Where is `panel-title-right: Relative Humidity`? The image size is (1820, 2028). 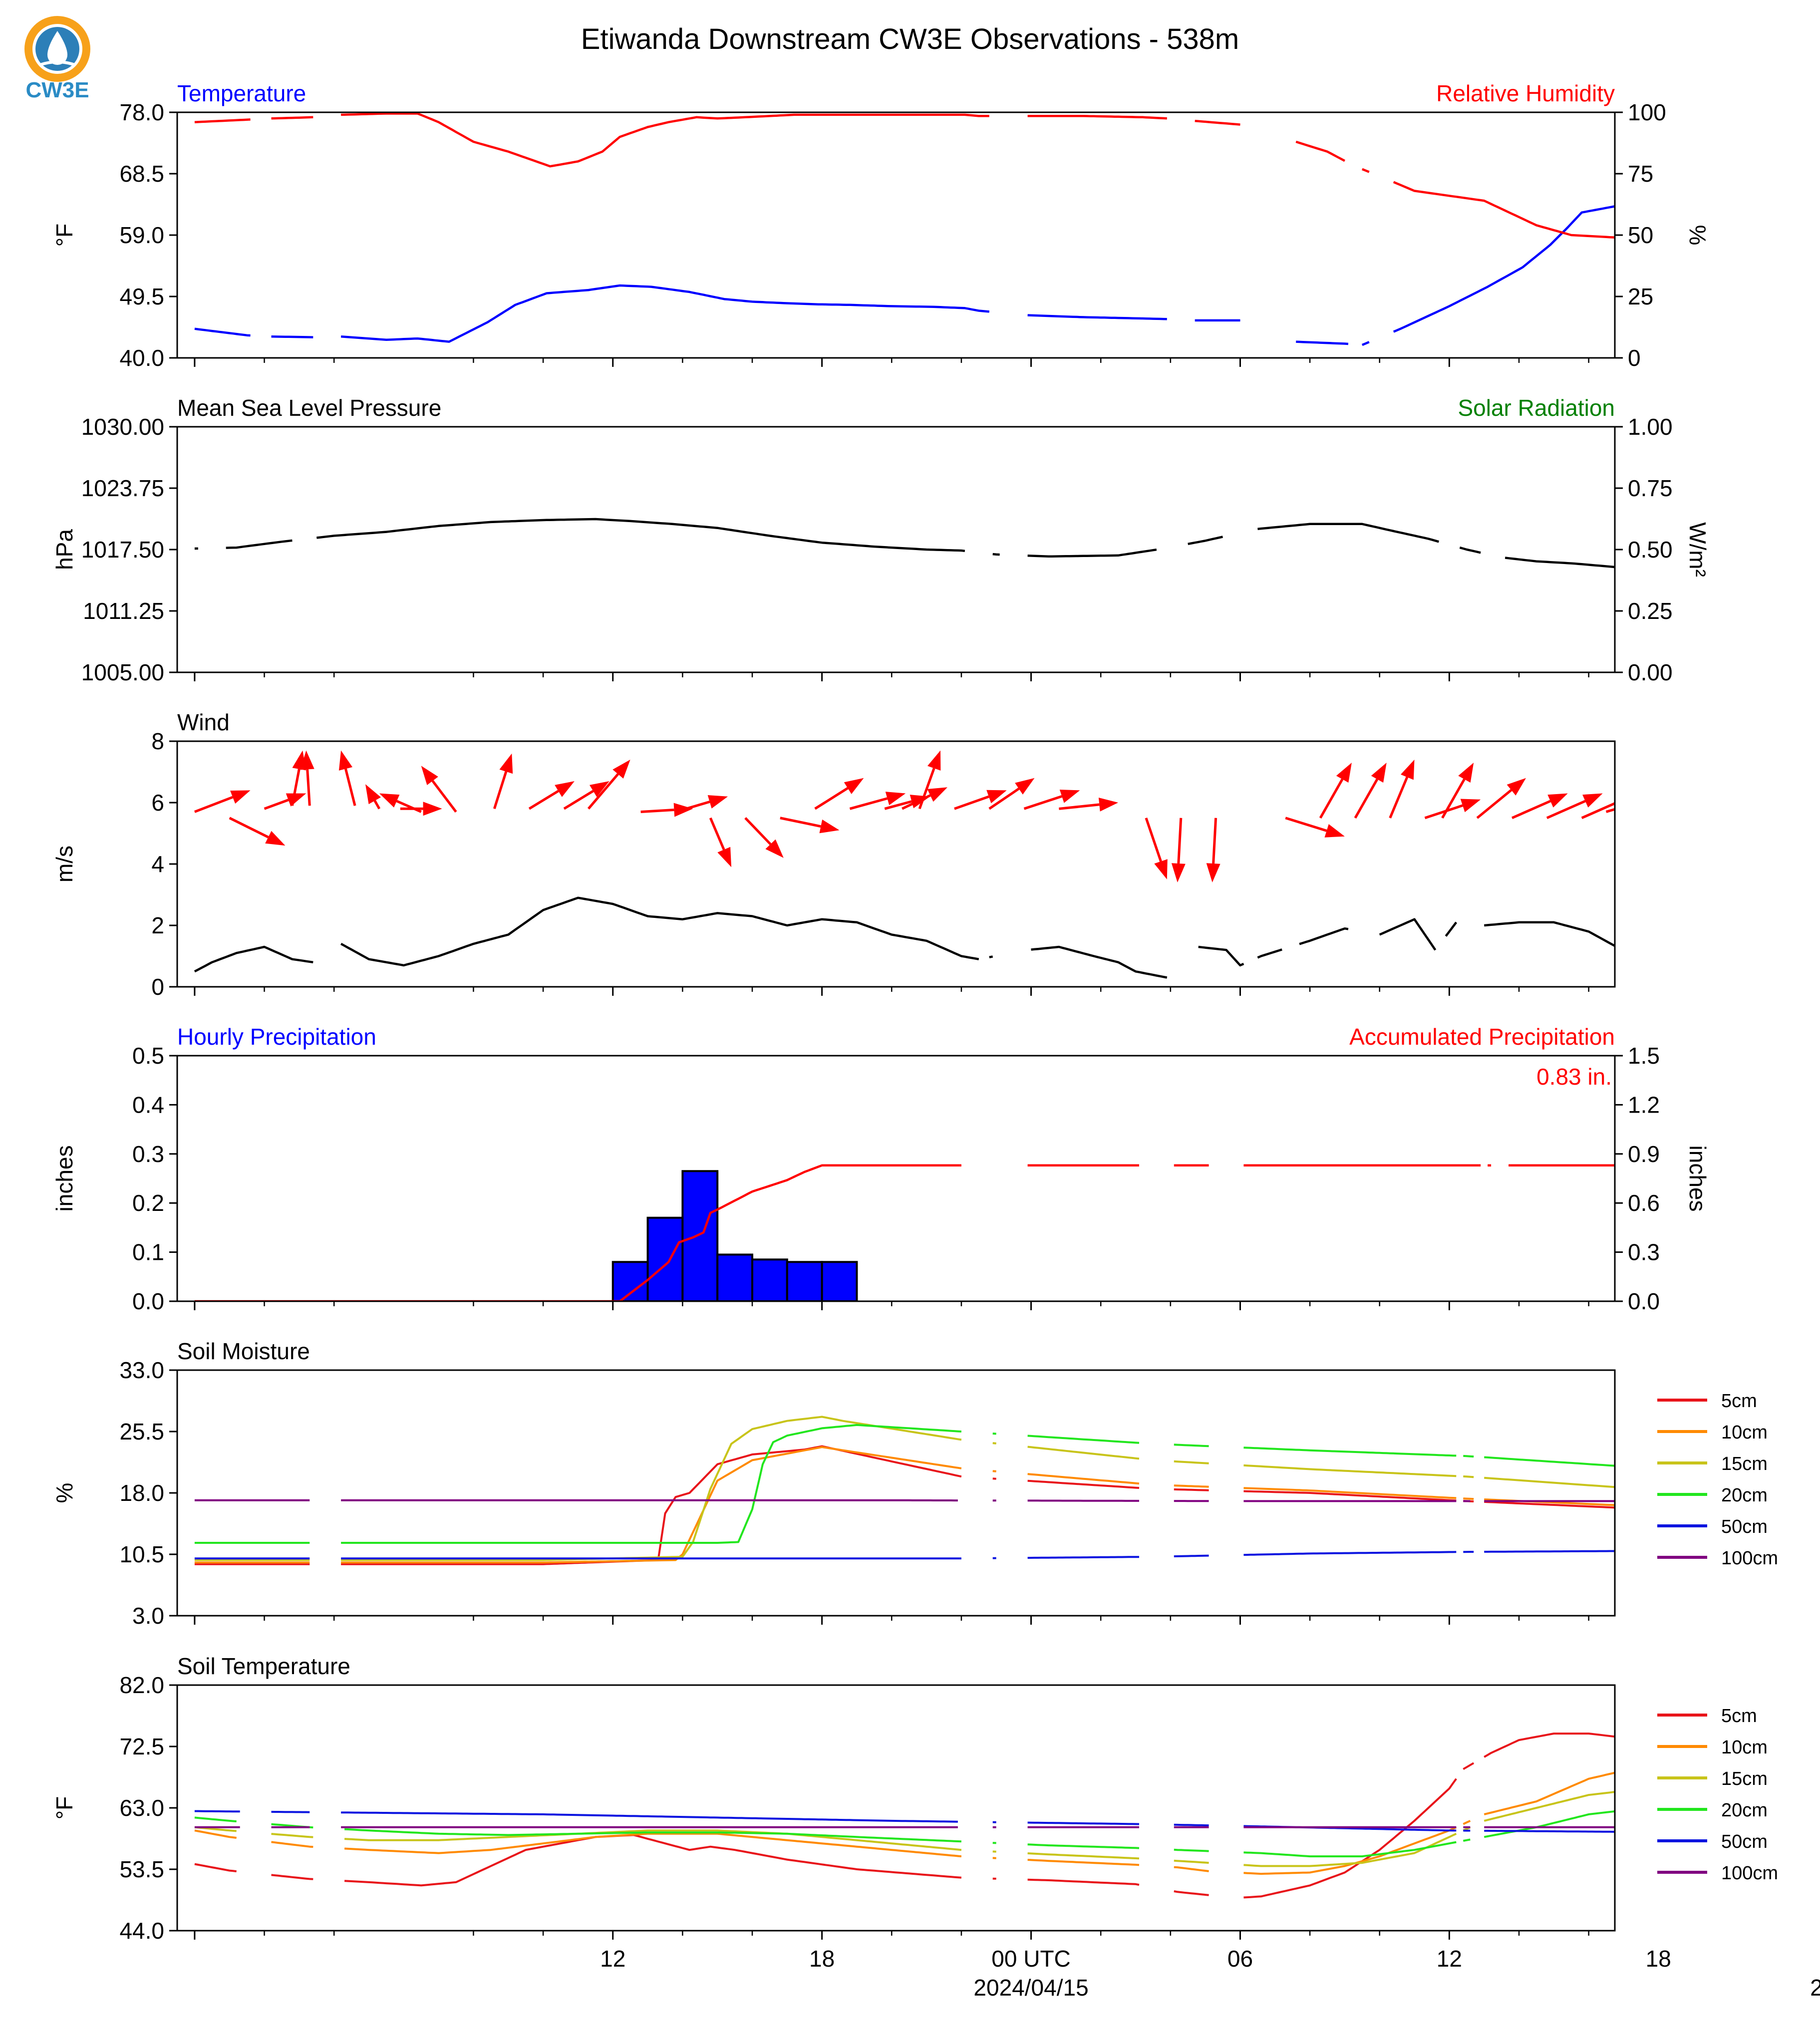 panel-title-right: Relative Humidity is located at coordinates (1525, 93).